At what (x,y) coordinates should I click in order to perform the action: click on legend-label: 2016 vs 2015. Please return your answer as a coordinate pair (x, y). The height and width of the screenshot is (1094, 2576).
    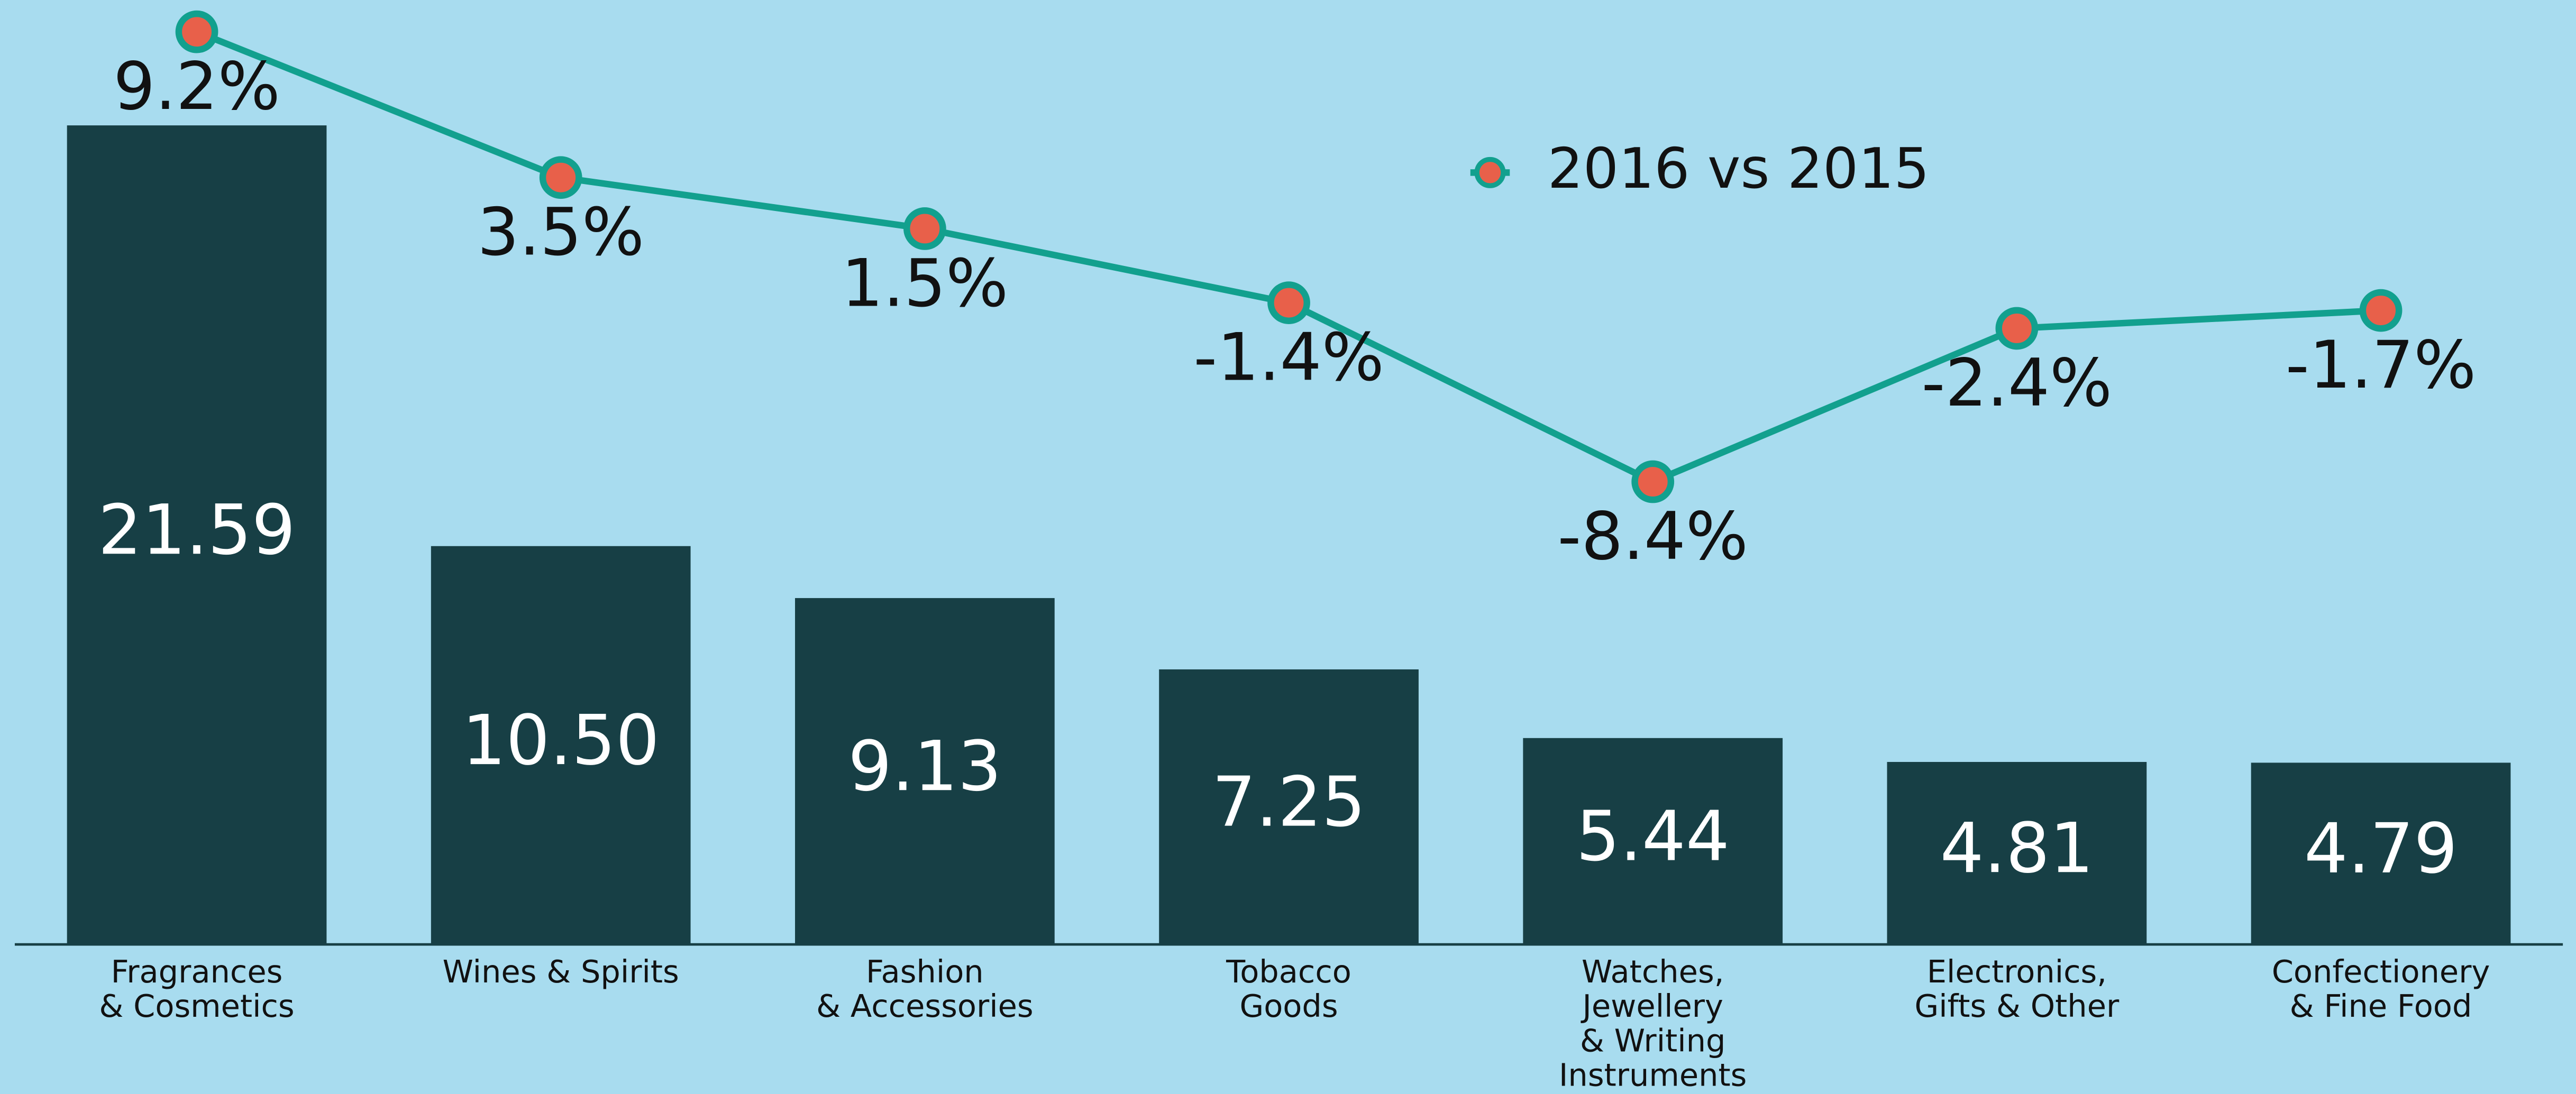
    Looking at the image, I should click on (1739, 168).